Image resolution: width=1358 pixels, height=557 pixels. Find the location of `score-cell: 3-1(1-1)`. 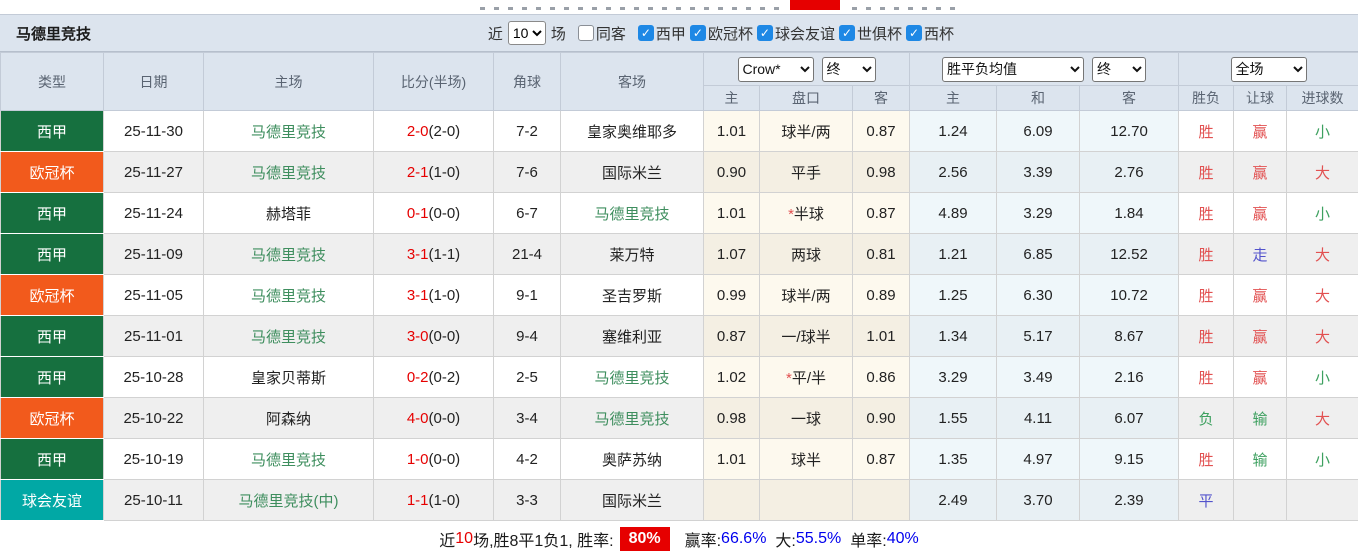

score-cell: 3-1(1-1) is located at coordinates (434, 254).